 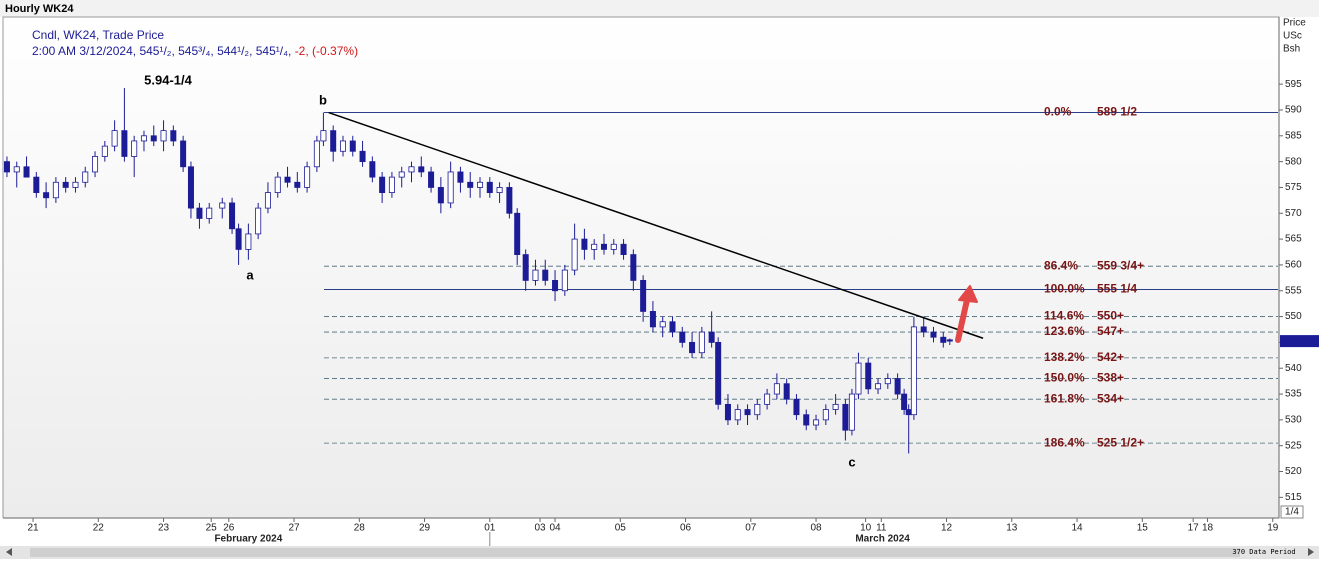 I want to click on x-tick-label: 13, so click(x=1012, y=528).